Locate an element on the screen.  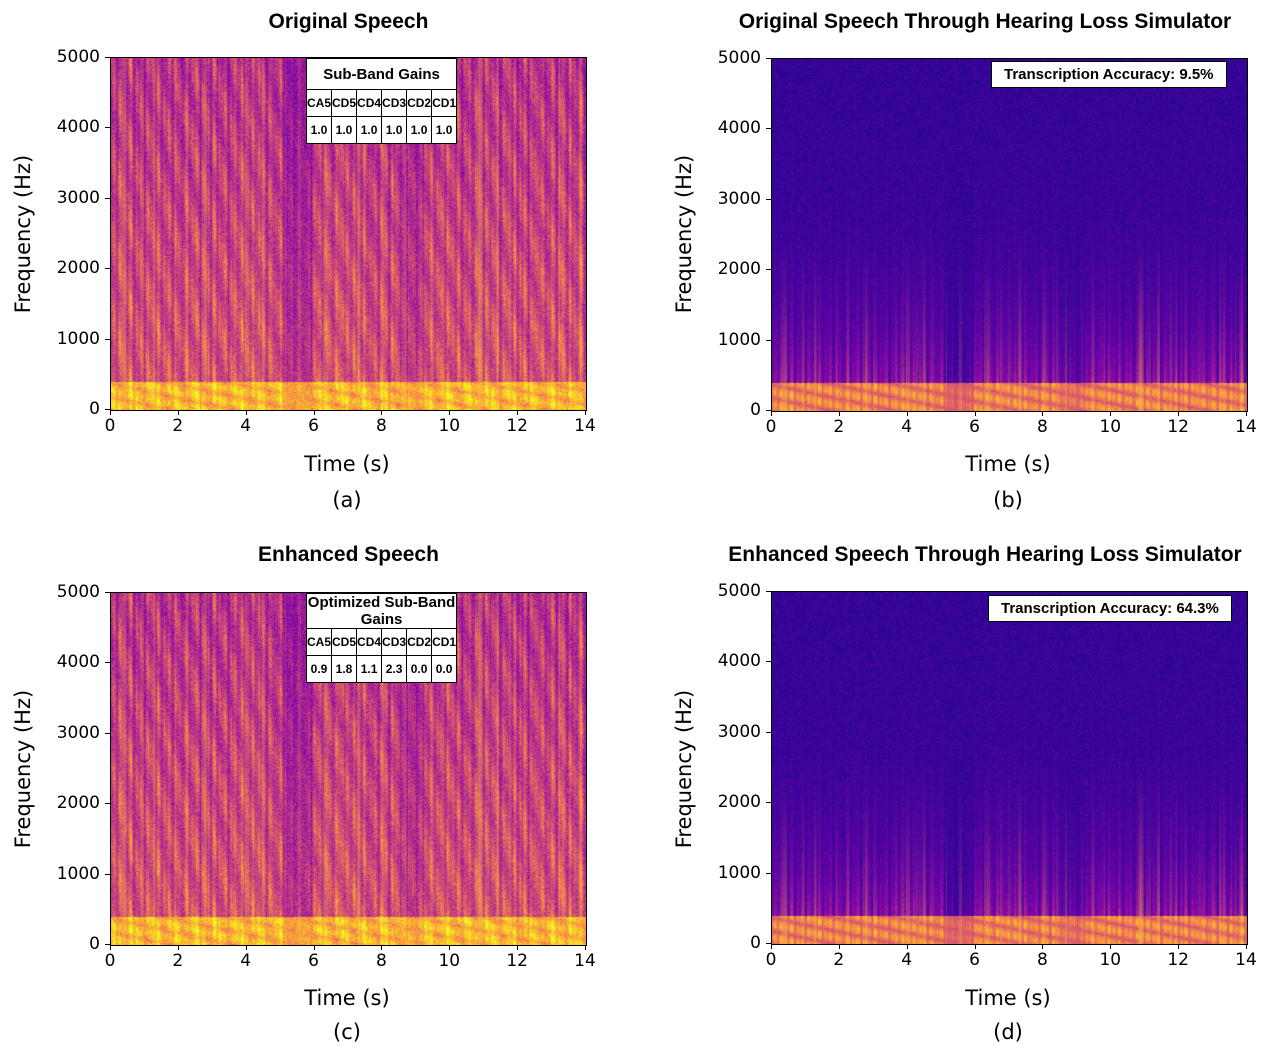
x-axis-label: Time (s) is located at coordinates (347, 998).